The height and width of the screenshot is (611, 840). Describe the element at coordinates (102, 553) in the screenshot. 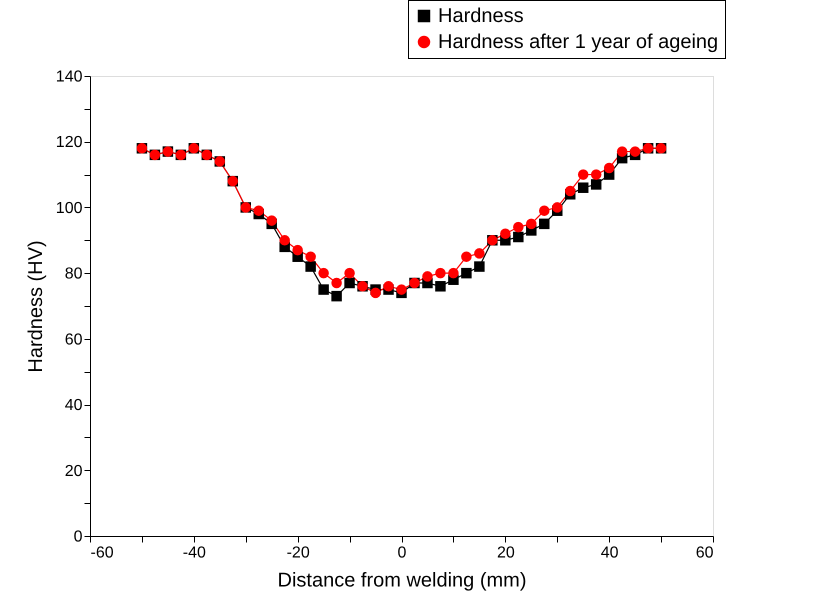

I see `x-tick-label: -60` at that location.